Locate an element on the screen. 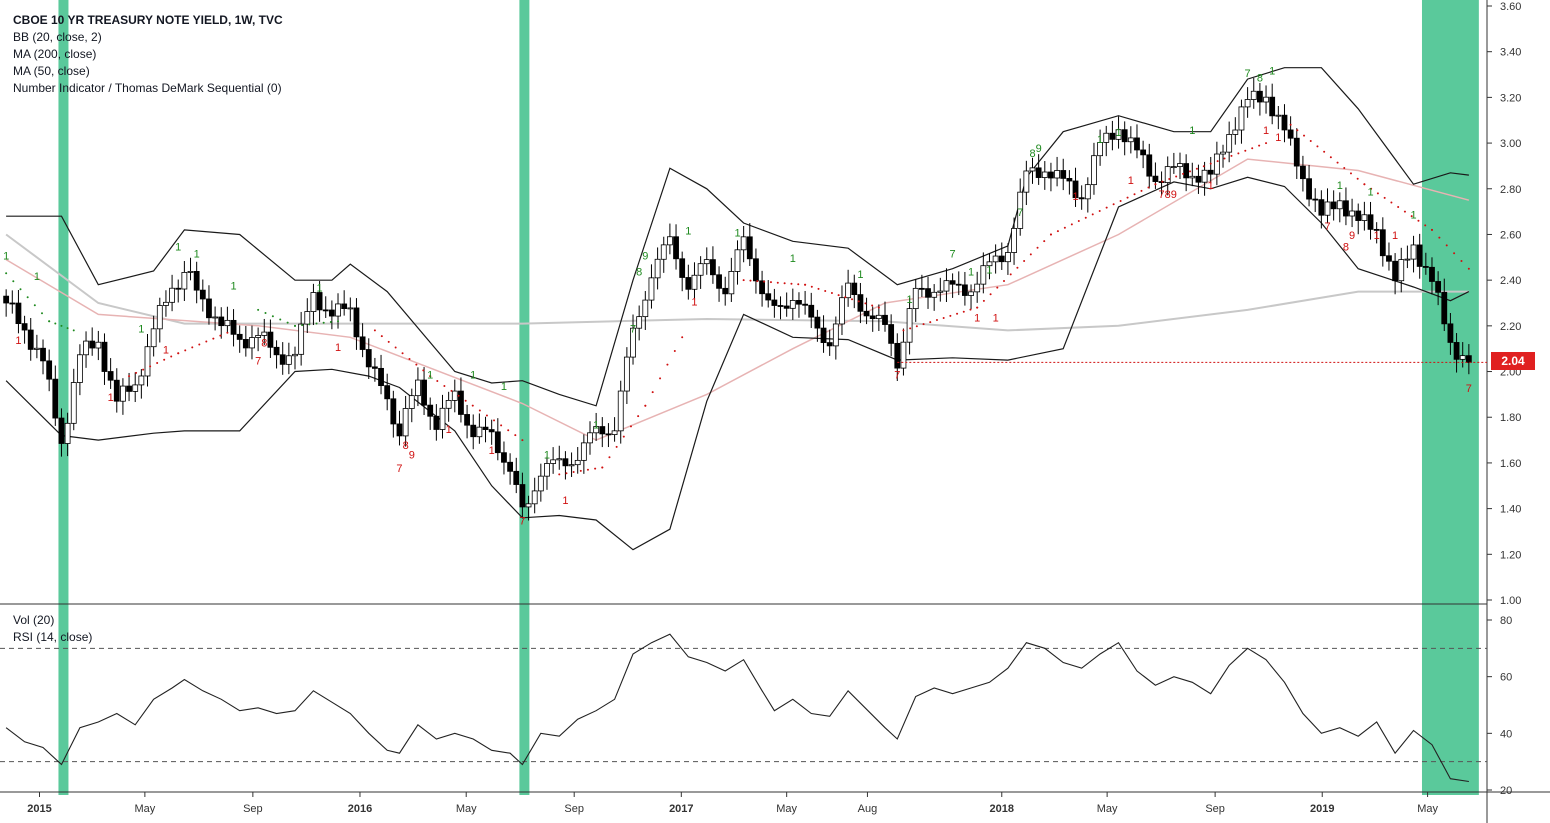 The height and width of the screenshot is (823, 1550). legend-bb: BB (20, close, 2) is located at coordinates (57, 37).